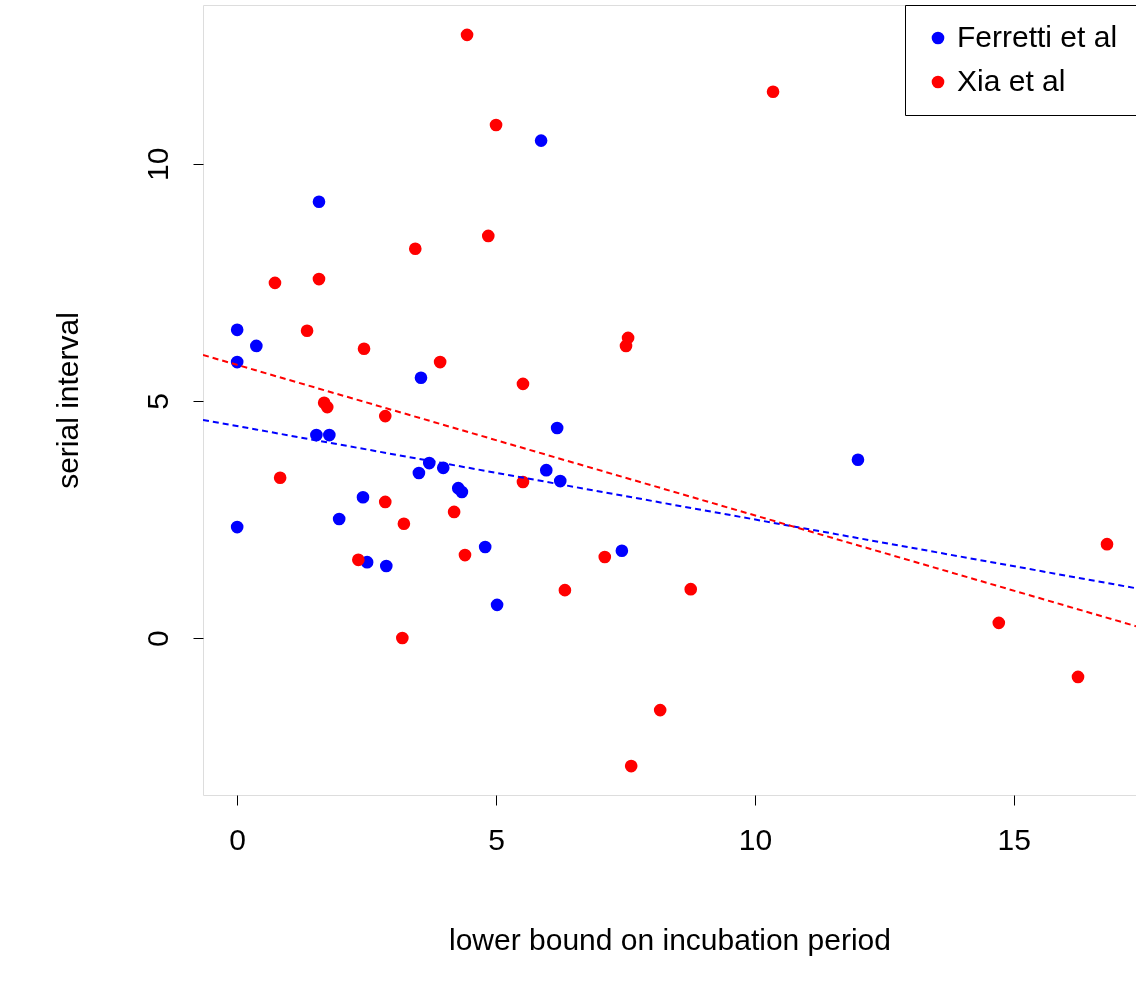 This screenshot has height=995, width=1136. I want to click on x-tick-label: 10, so click(755, 839).